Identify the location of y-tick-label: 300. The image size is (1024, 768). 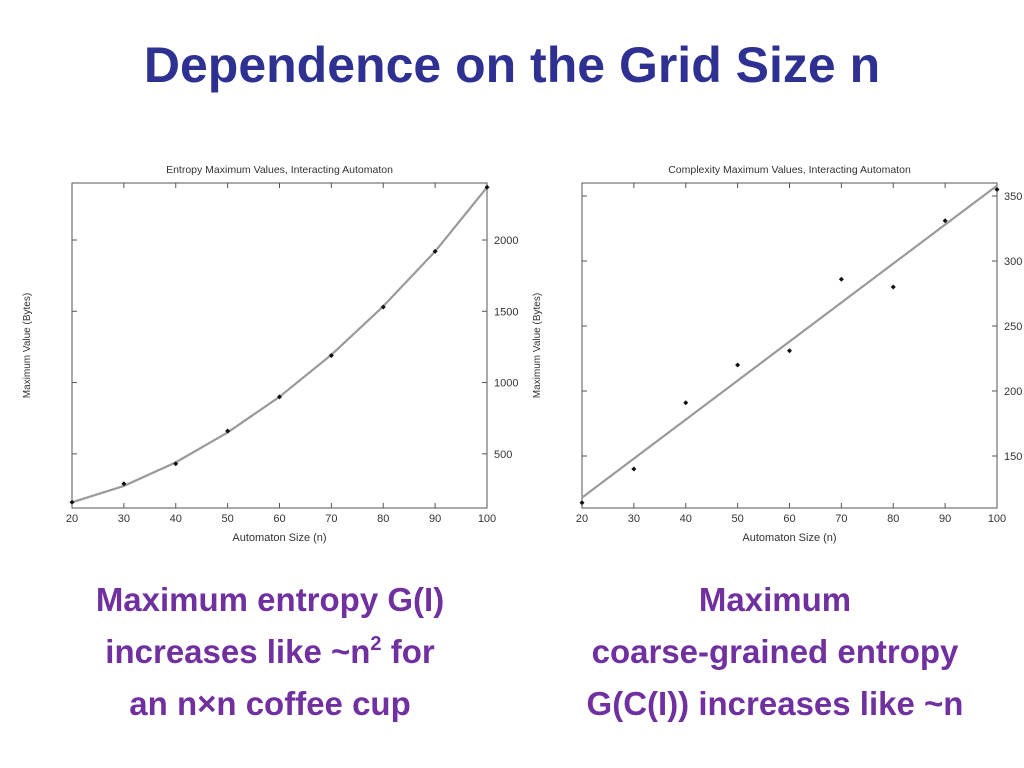
(1013, 262).